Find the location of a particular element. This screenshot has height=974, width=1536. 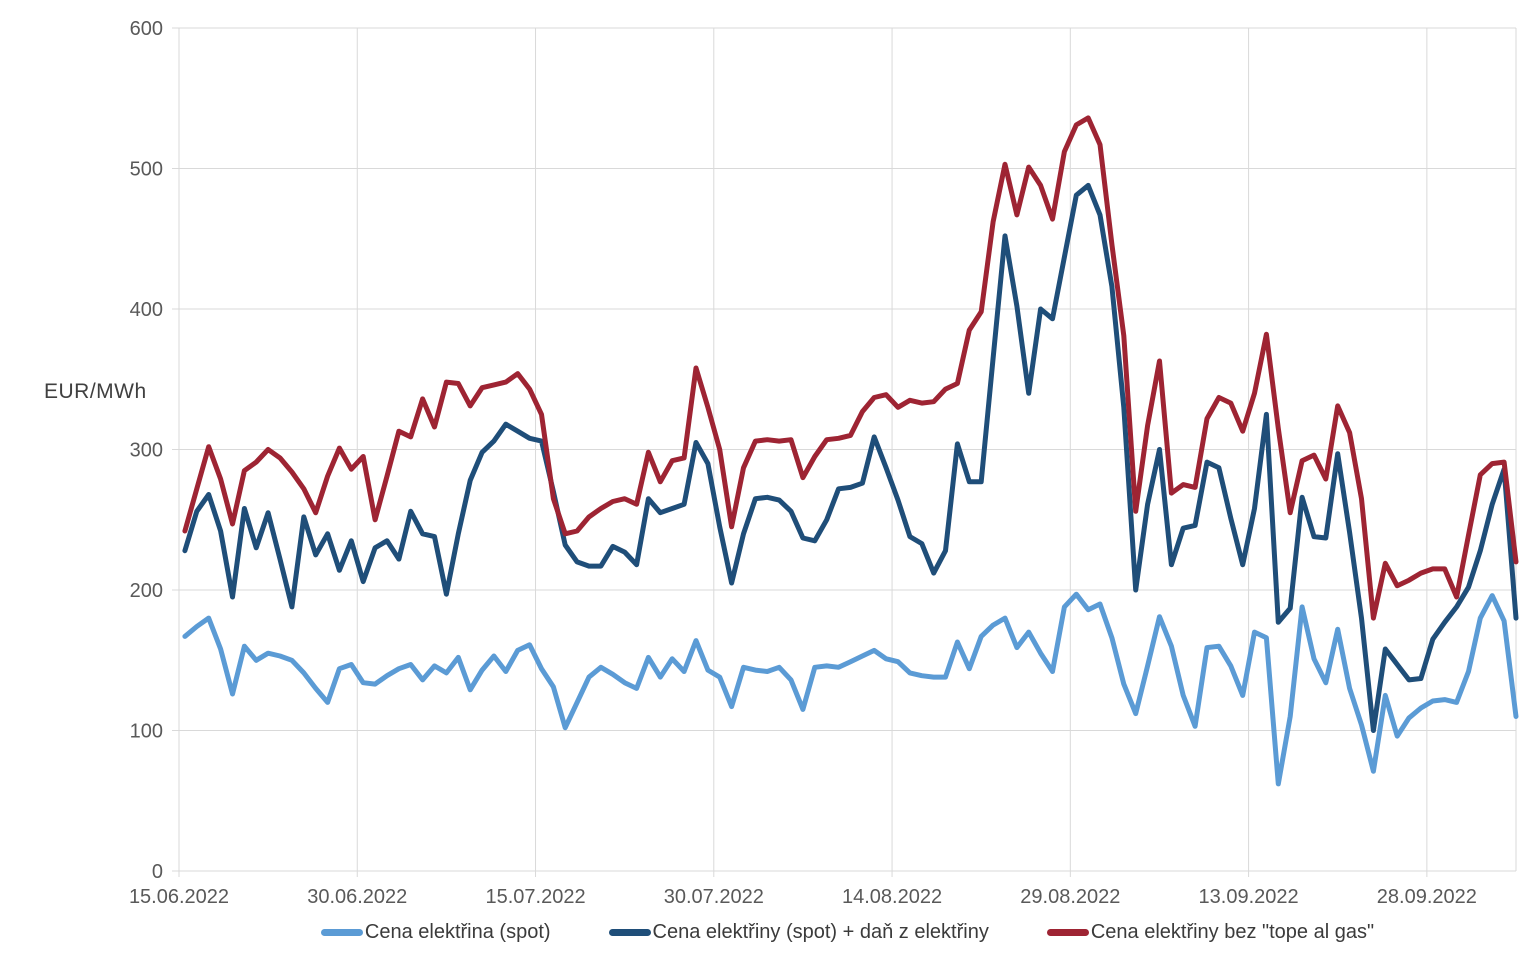

y-tick-label: 300 is located at coordinates (146, 451).